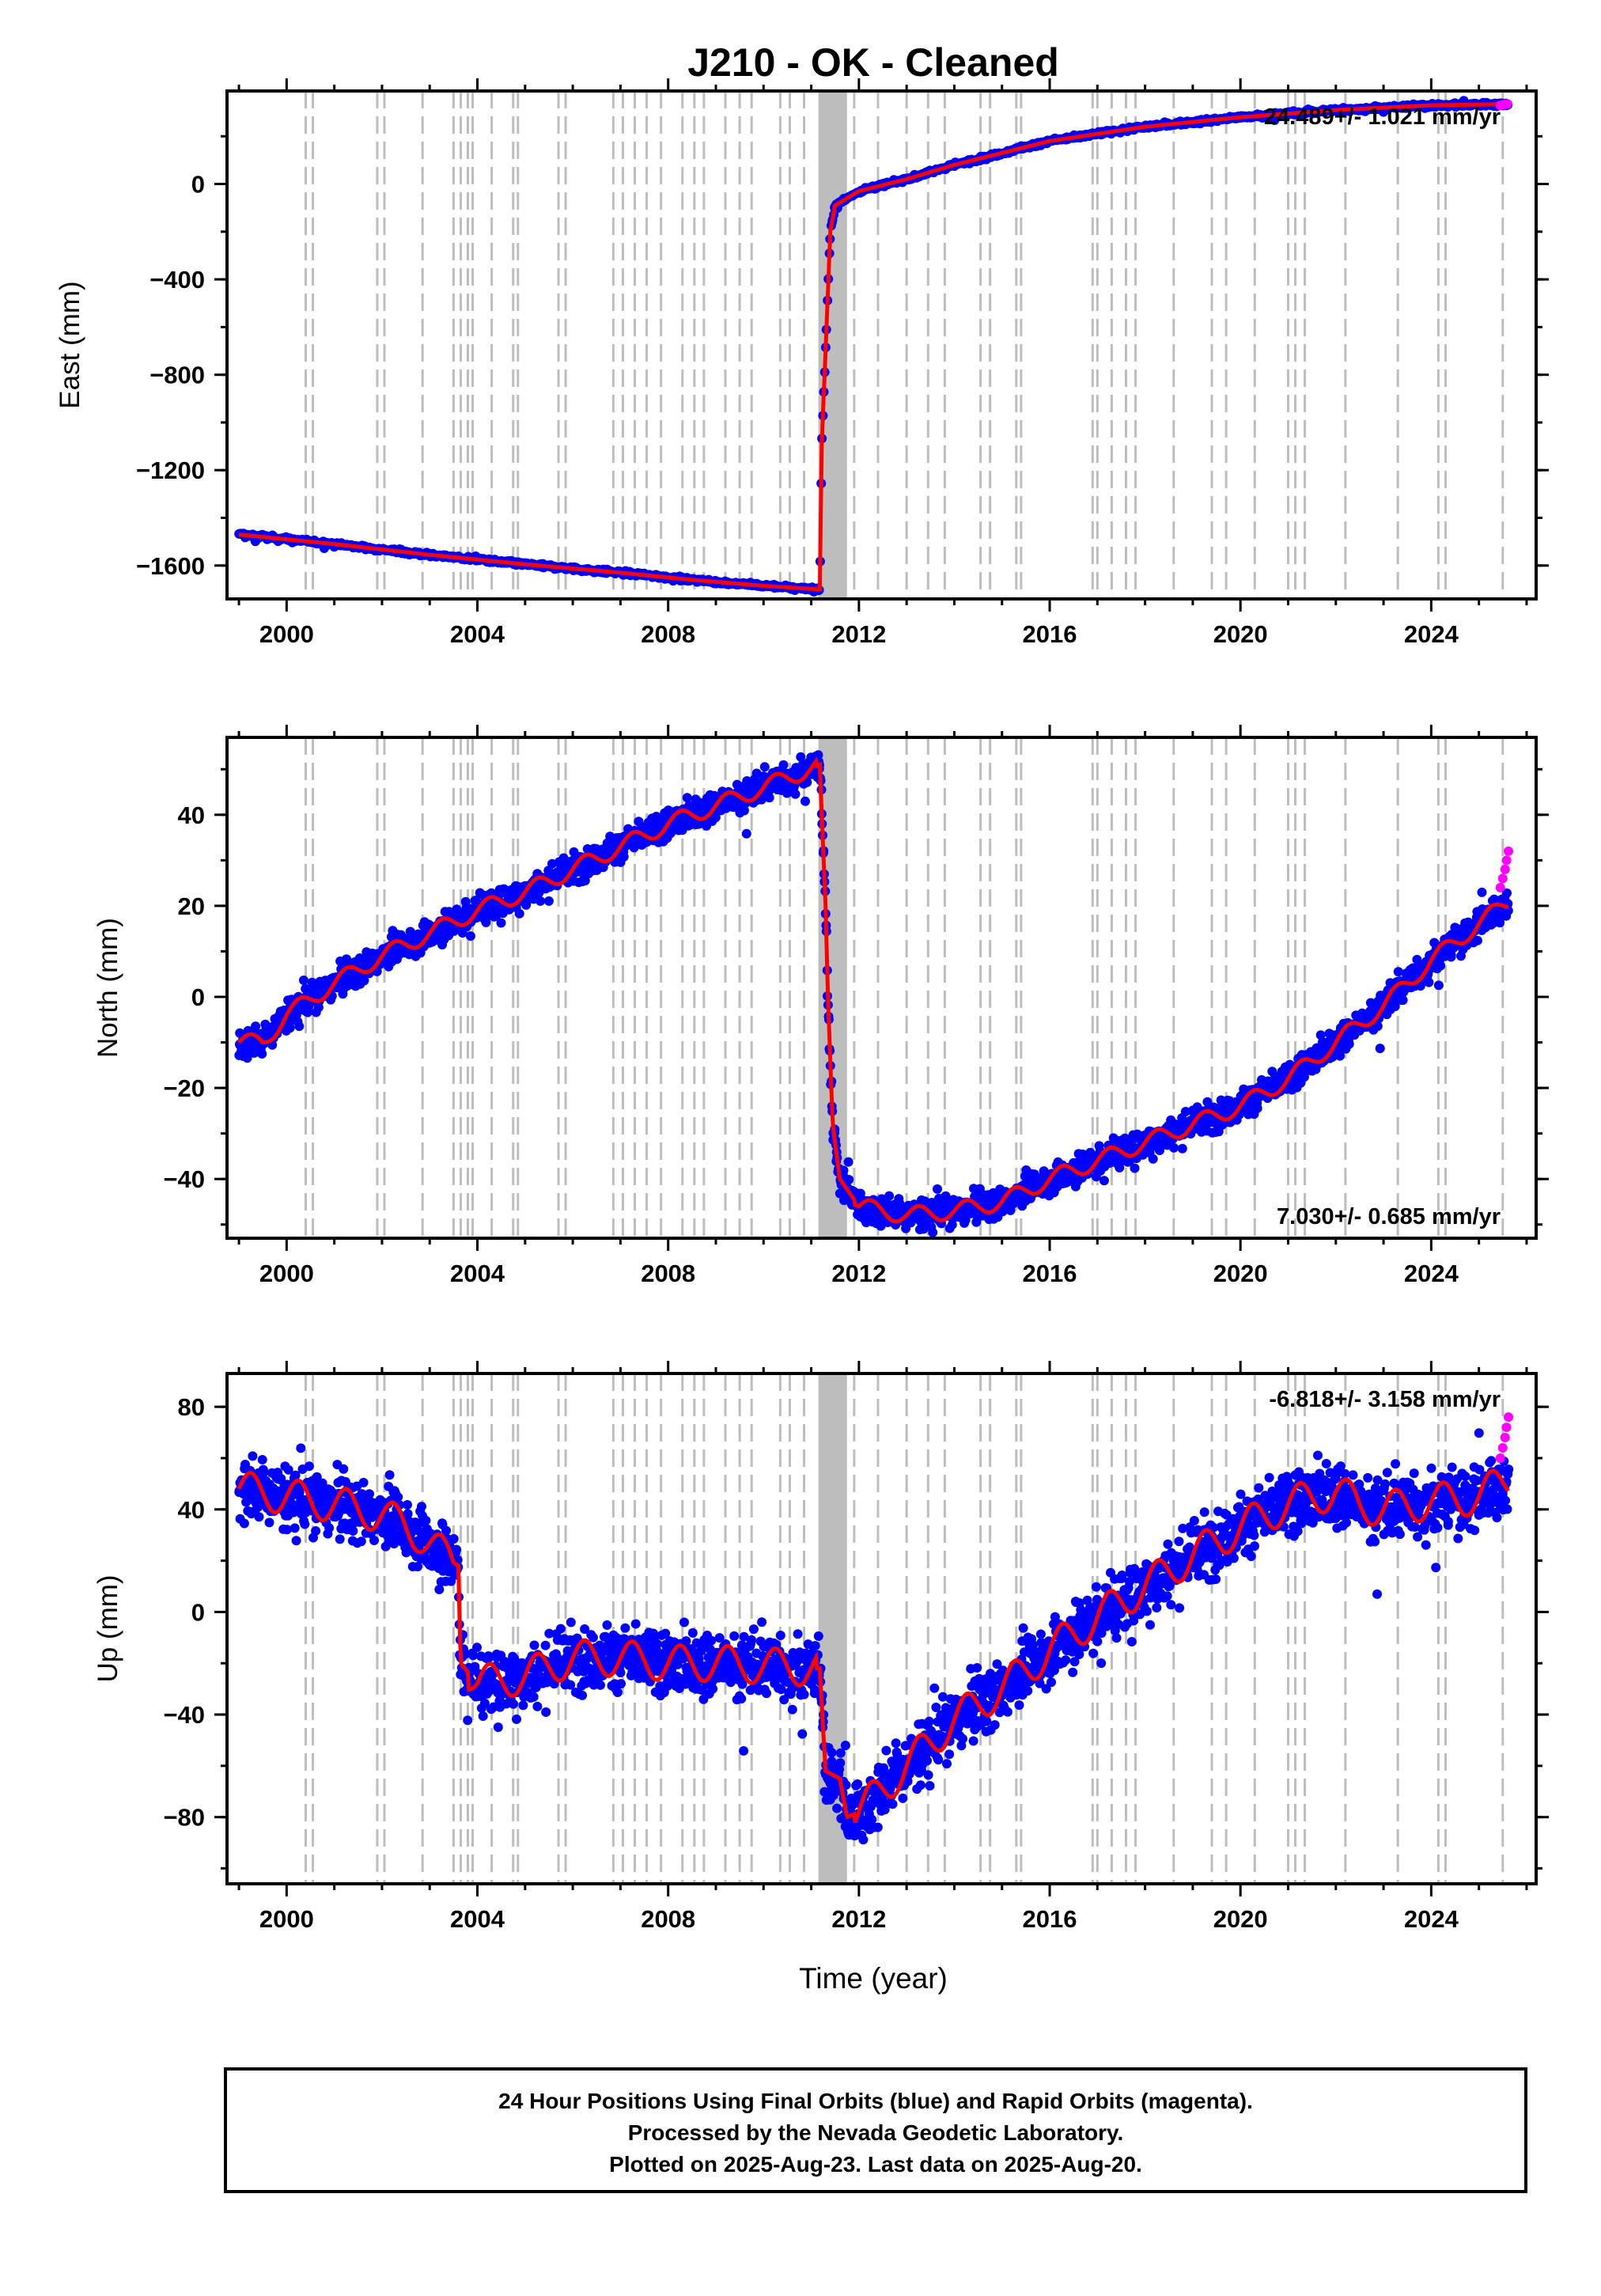 The height and width of the screenshot is (2296, 1601). What do you see at coordinates (170, 566) in the screenshot?
I see `y-tick-label: −1600` at bounding box center [170, 566].